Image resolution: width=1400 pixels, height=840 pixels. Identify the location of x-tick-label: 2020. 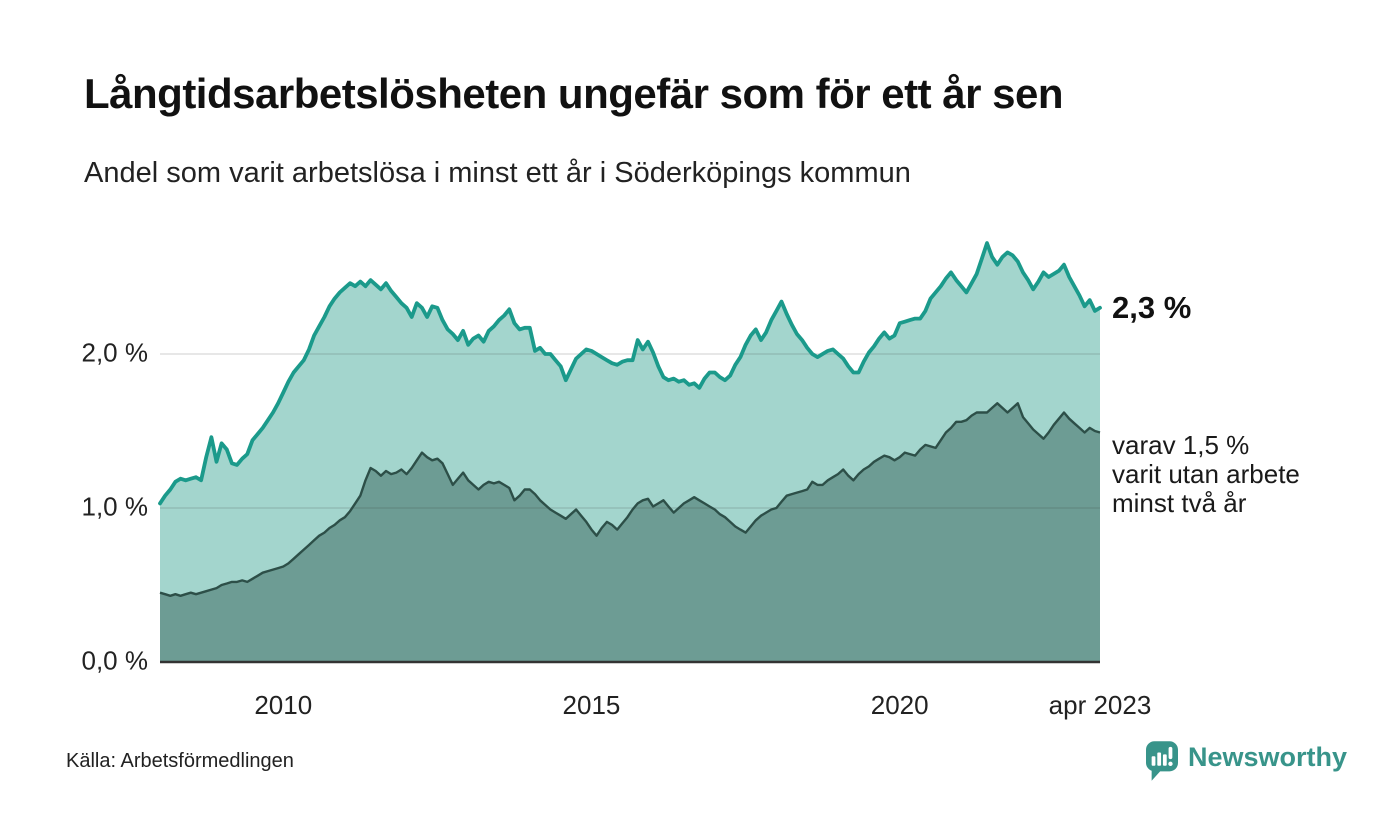
(899, 705).